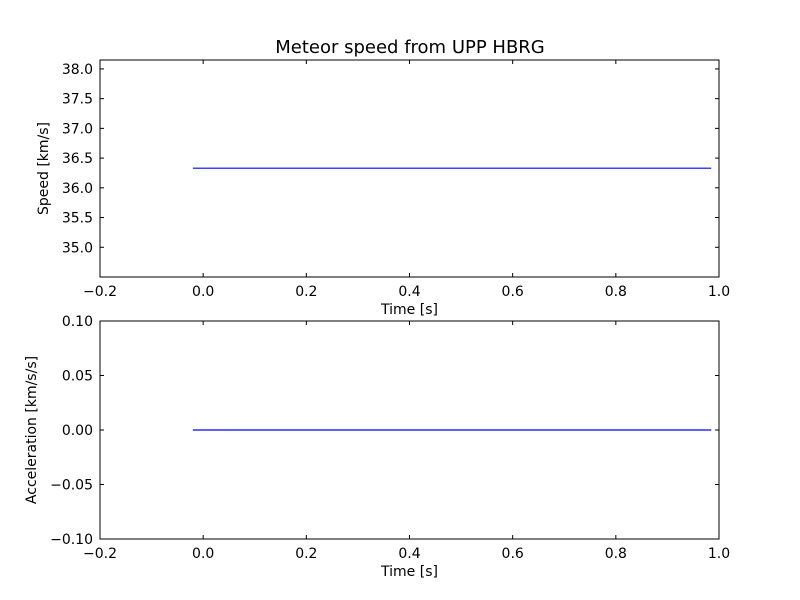  What do you see at coordinates (71, 540) in the screenshot?
I see `acceleration-y-tick-label: −0.10` at bounding box center [71, 540].